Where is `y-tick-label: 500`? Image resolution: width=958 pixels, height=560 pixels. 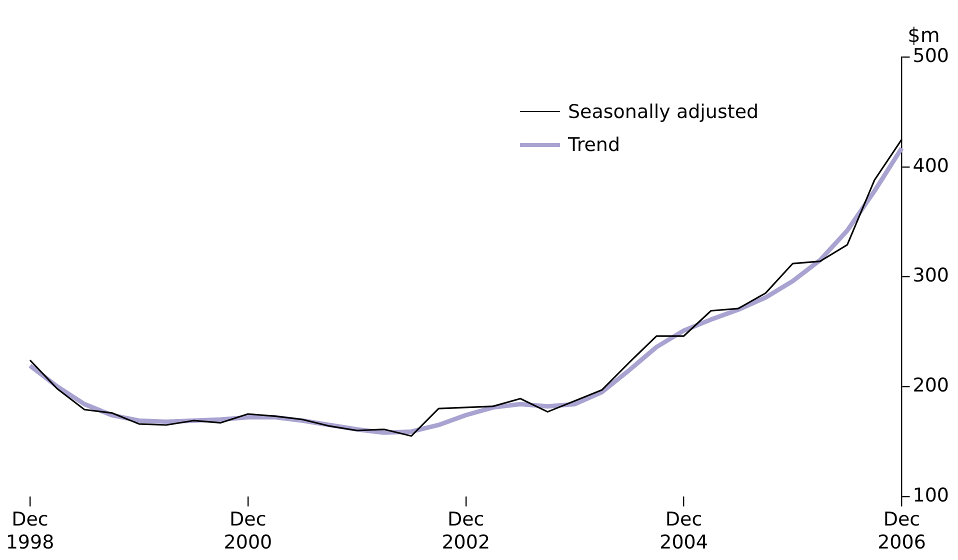 y-tick-label: 500 is located at coordinates (930, 55).